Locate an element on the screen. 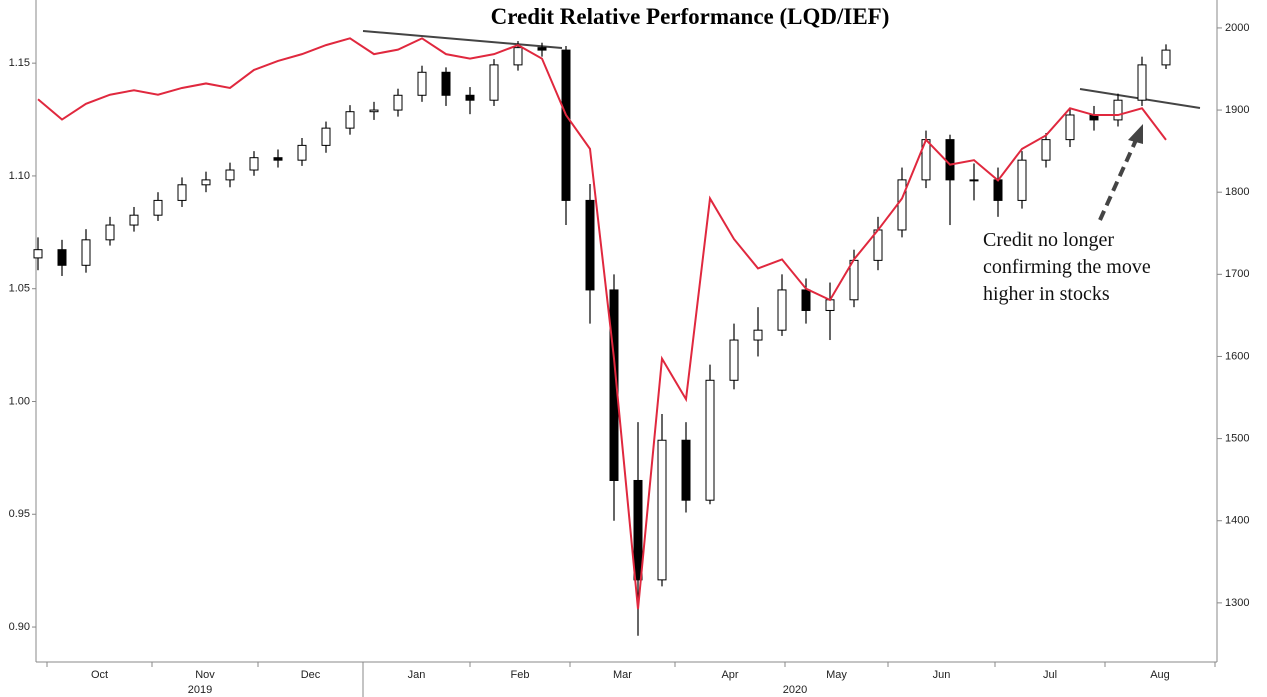 This screenshot has height=697, width=1267. x-tick-label: Jan is located at coordinates (417, 675).